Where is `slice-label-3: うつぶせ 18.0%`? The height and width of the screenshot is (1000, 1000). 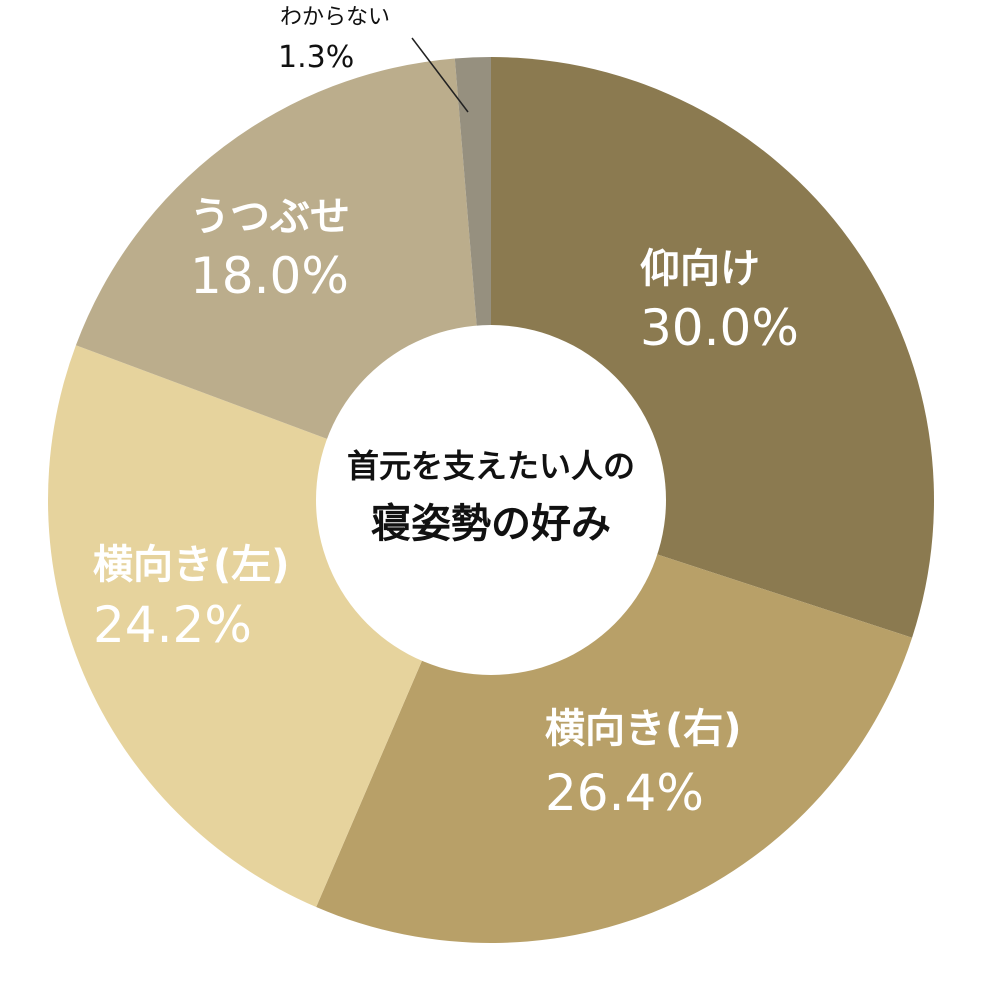
slice-label-3: うつぶせ 18.0% is located at coordinates (270, 249).